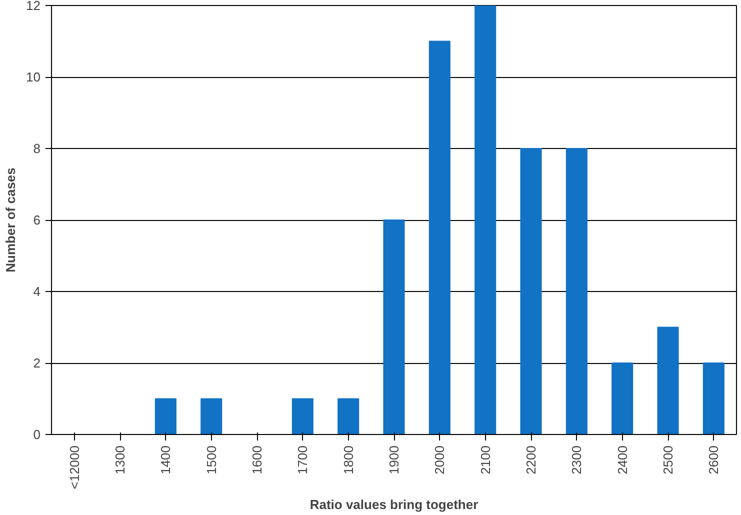 The image size is (741, 515). I want to click on x-tick-label: 2000, so click(440, 460).